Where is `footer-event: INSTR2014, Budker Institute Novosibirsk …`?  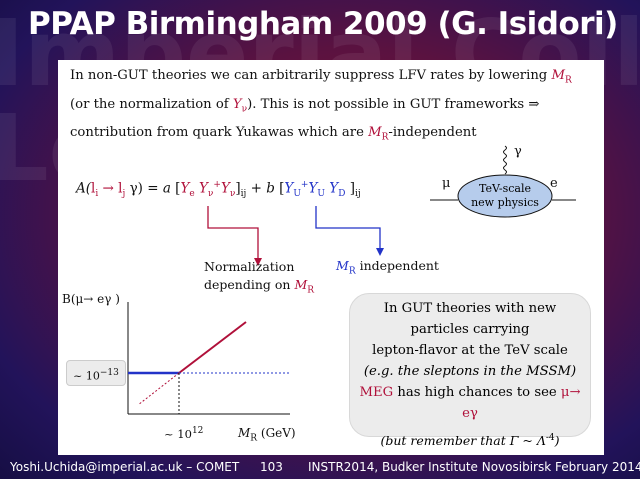
footer-event: INSTR2014, Budker Institute Novosibirsk … is located at coordinates (474, 467).